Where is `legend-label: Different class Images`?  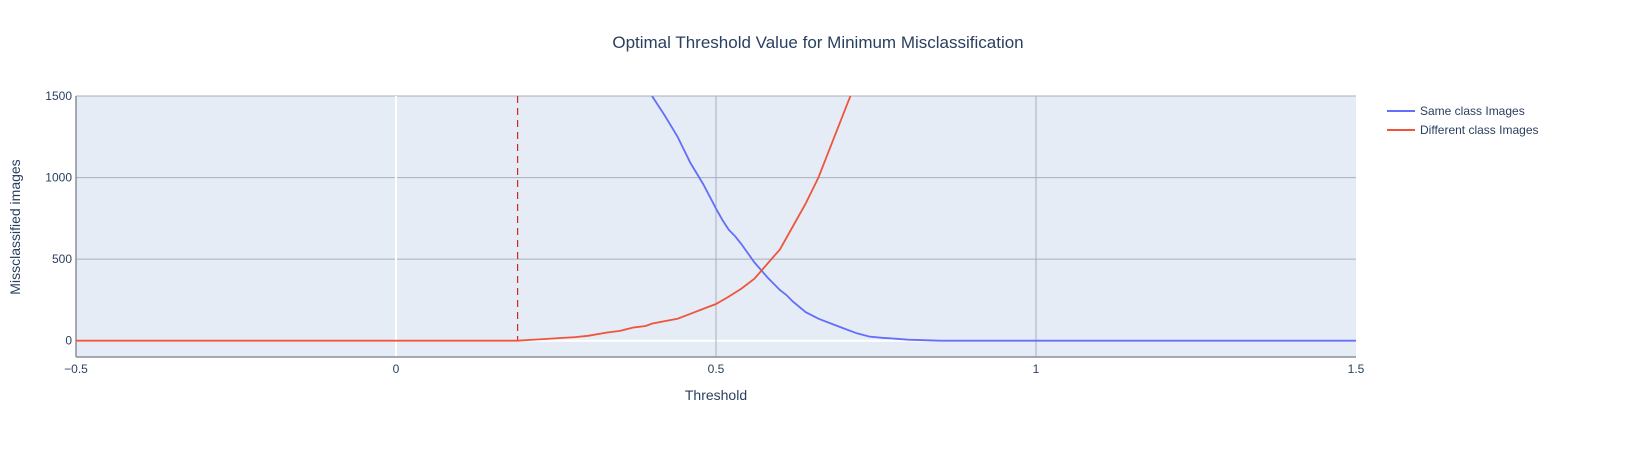
legend-label: Different class Images is located at coordinates (1479, 130).